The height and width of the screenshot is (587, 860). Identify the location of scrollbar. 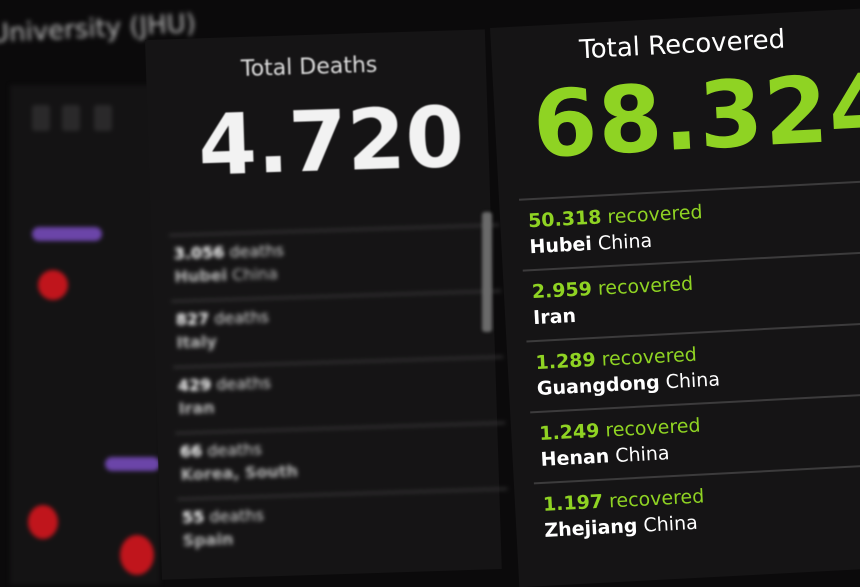
(487, 272).